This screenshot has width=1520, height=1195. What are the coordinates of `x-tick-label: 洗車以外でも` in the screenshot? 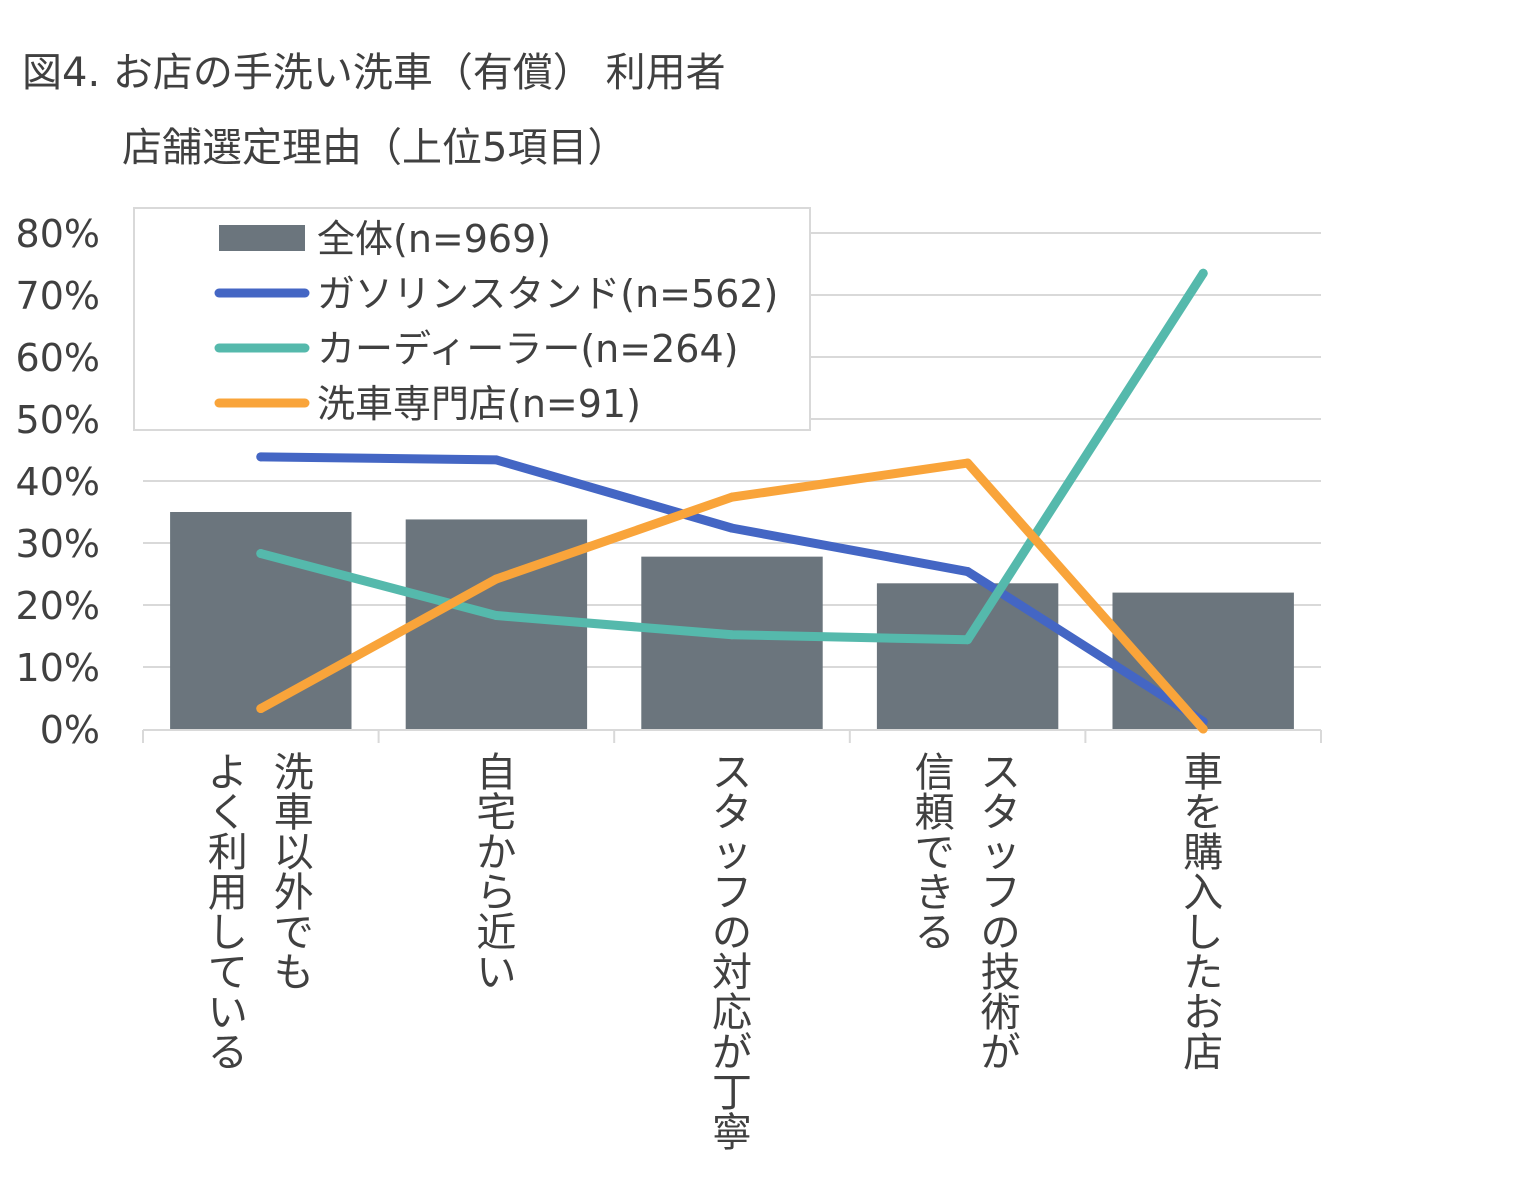 It's located at (294, 873).